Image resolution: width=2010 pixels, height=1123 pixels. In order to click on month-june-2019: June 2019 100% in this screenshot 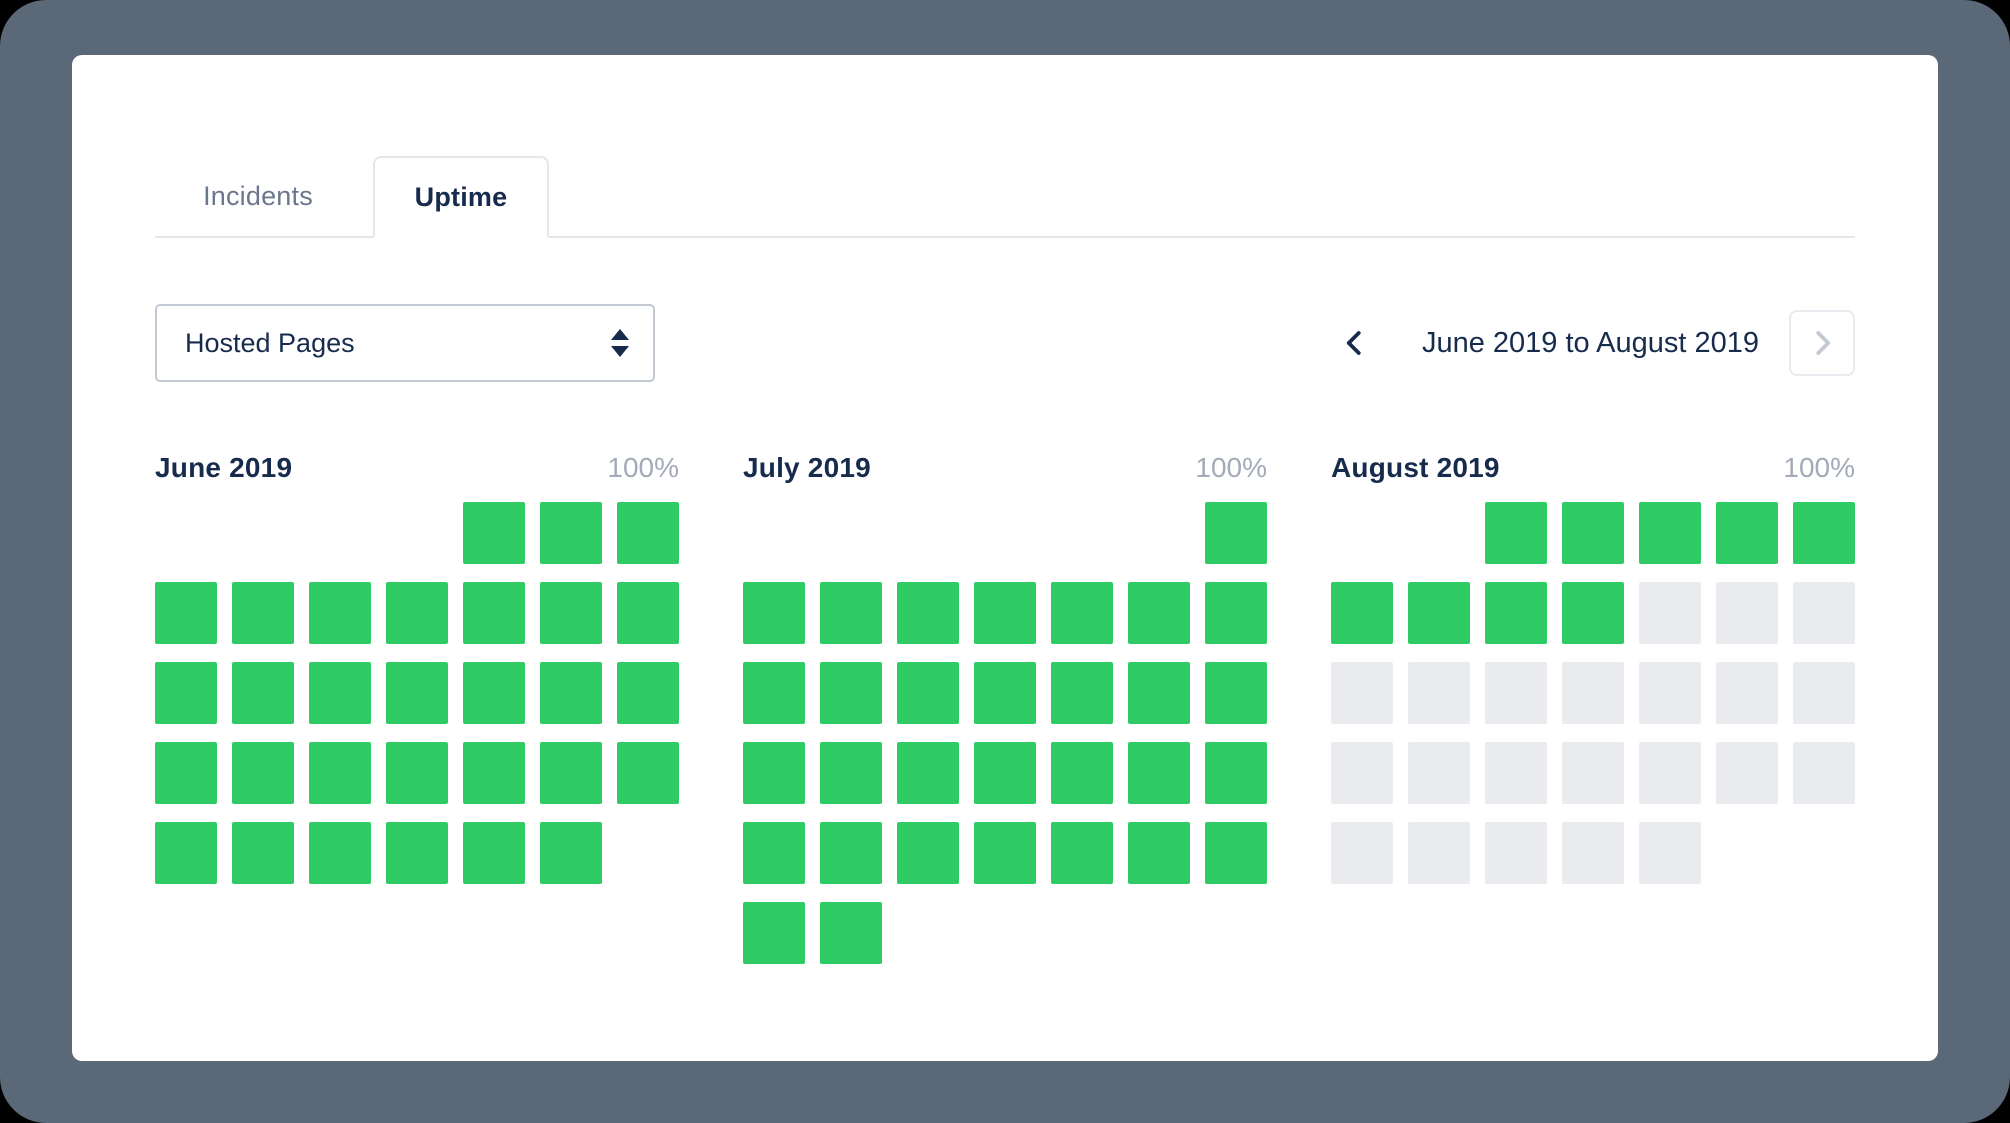, I will do `click(417, 707)`.